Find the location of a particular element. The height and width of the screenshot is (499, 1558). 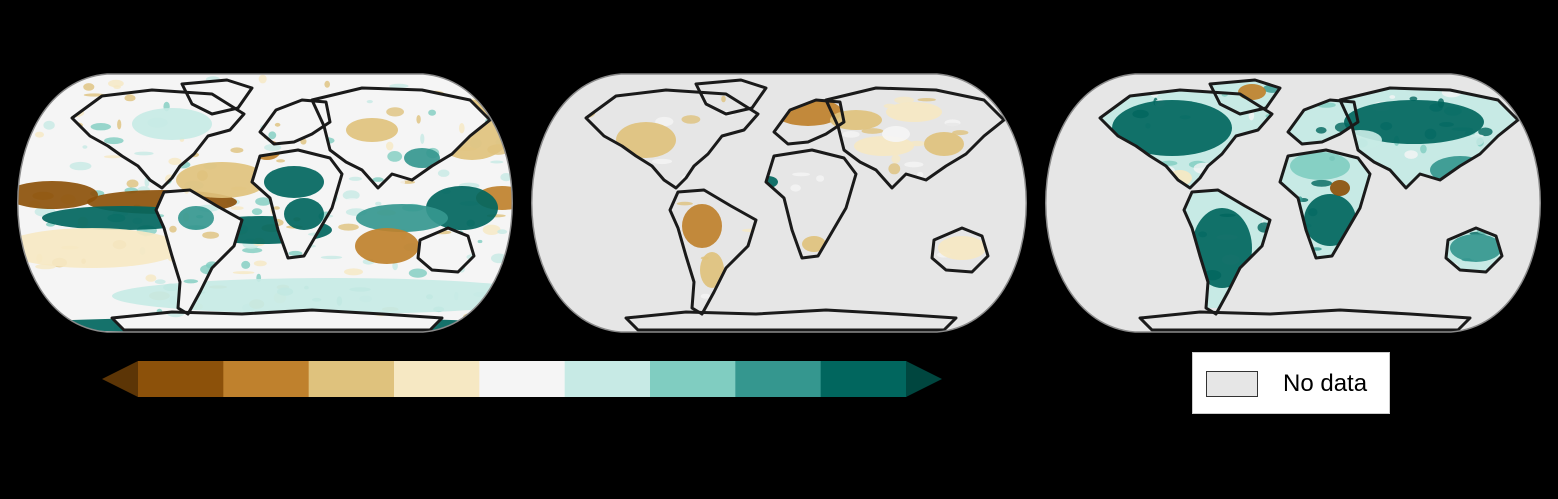

colorbar is located at coordinates (522, 379).